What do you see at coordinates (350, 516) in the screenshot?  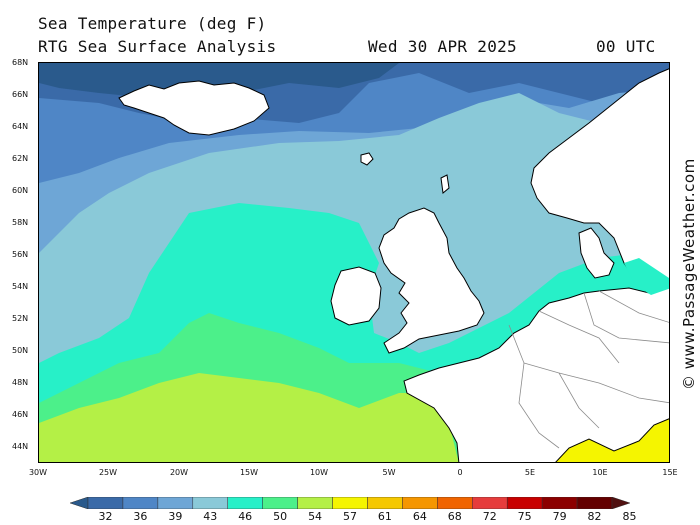 I see `legend-label: 57` at bounding box center [350, 516].